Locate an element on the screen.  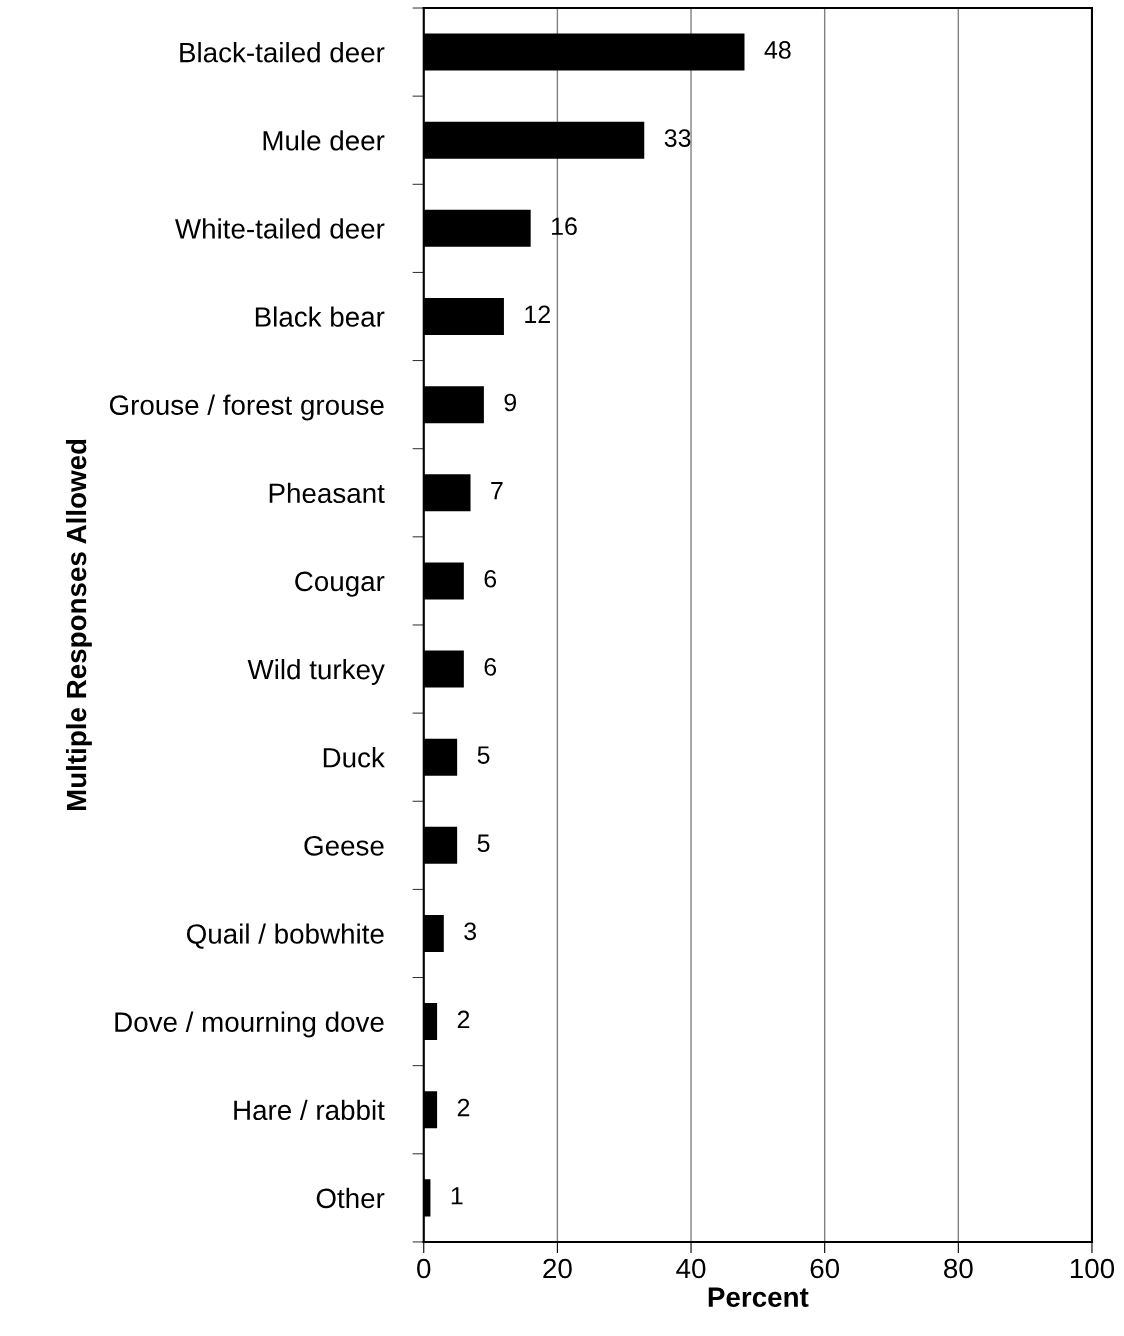
data-label: 3 is located at coordinates (470, 931).